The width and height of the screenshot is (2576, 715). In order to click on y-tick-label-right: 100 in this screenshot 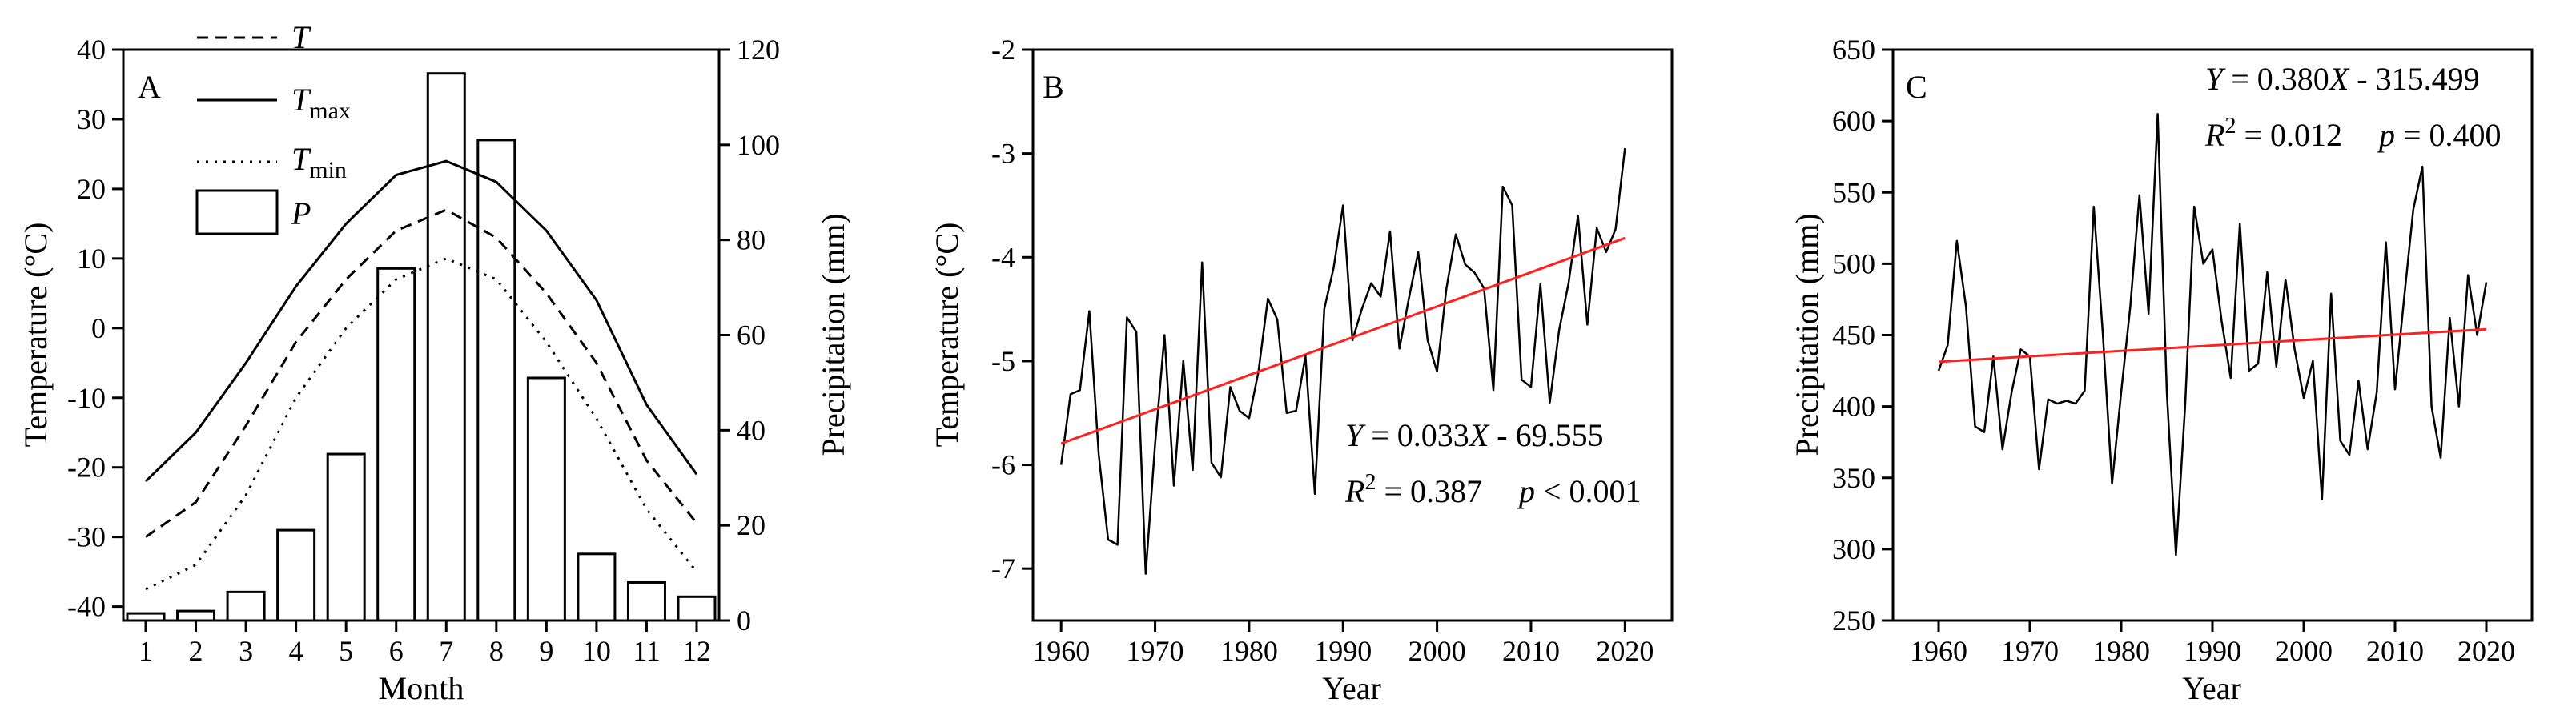, I will do `click(758, 145)`.